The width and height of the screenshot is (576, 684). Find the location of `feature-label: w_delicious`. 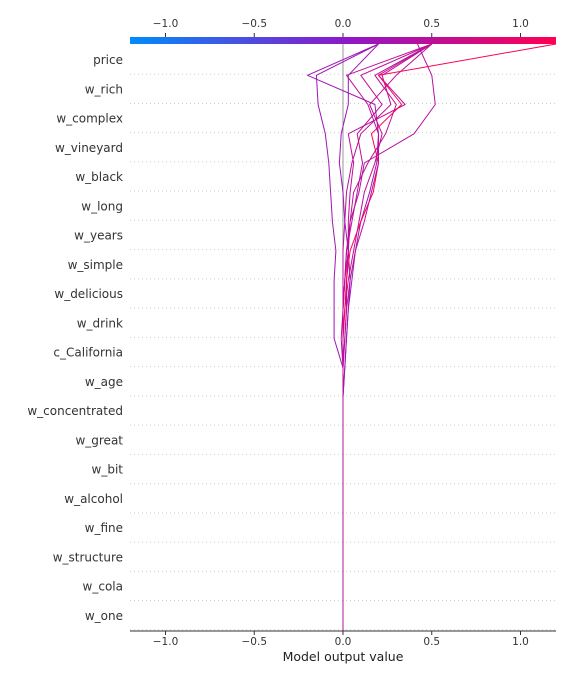

feature-label: w_delicious is located at coordinates (88, 294).